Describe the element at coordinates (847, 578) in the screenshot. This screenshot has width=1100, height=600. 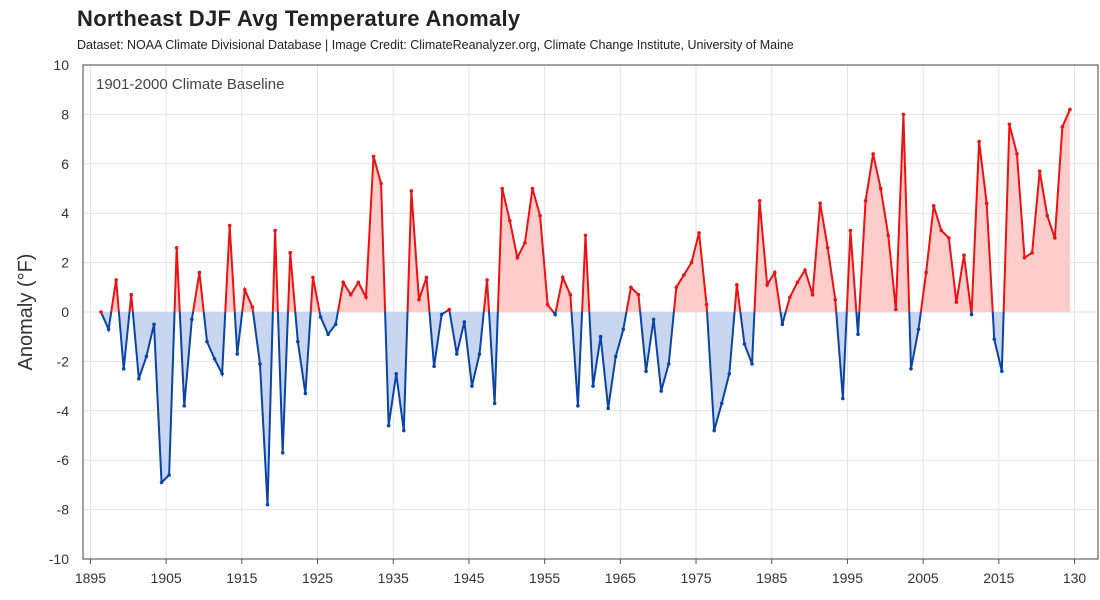
I see `x-tick-label: 1995` at that location.